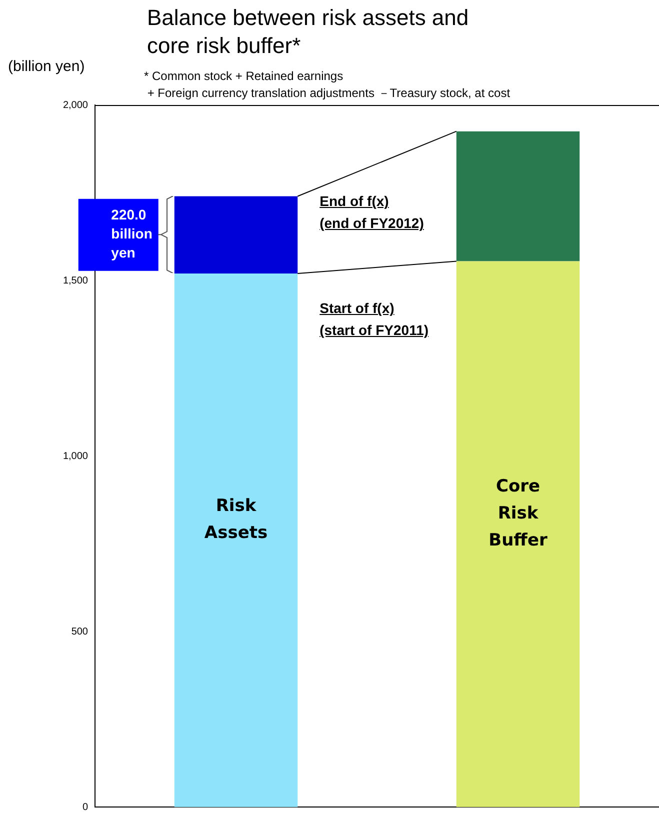 Image resolution: width=659 pixels, height=816 pixels. I want to click on series-label: End of f(x) (end of FY2012), so click(372, 213).